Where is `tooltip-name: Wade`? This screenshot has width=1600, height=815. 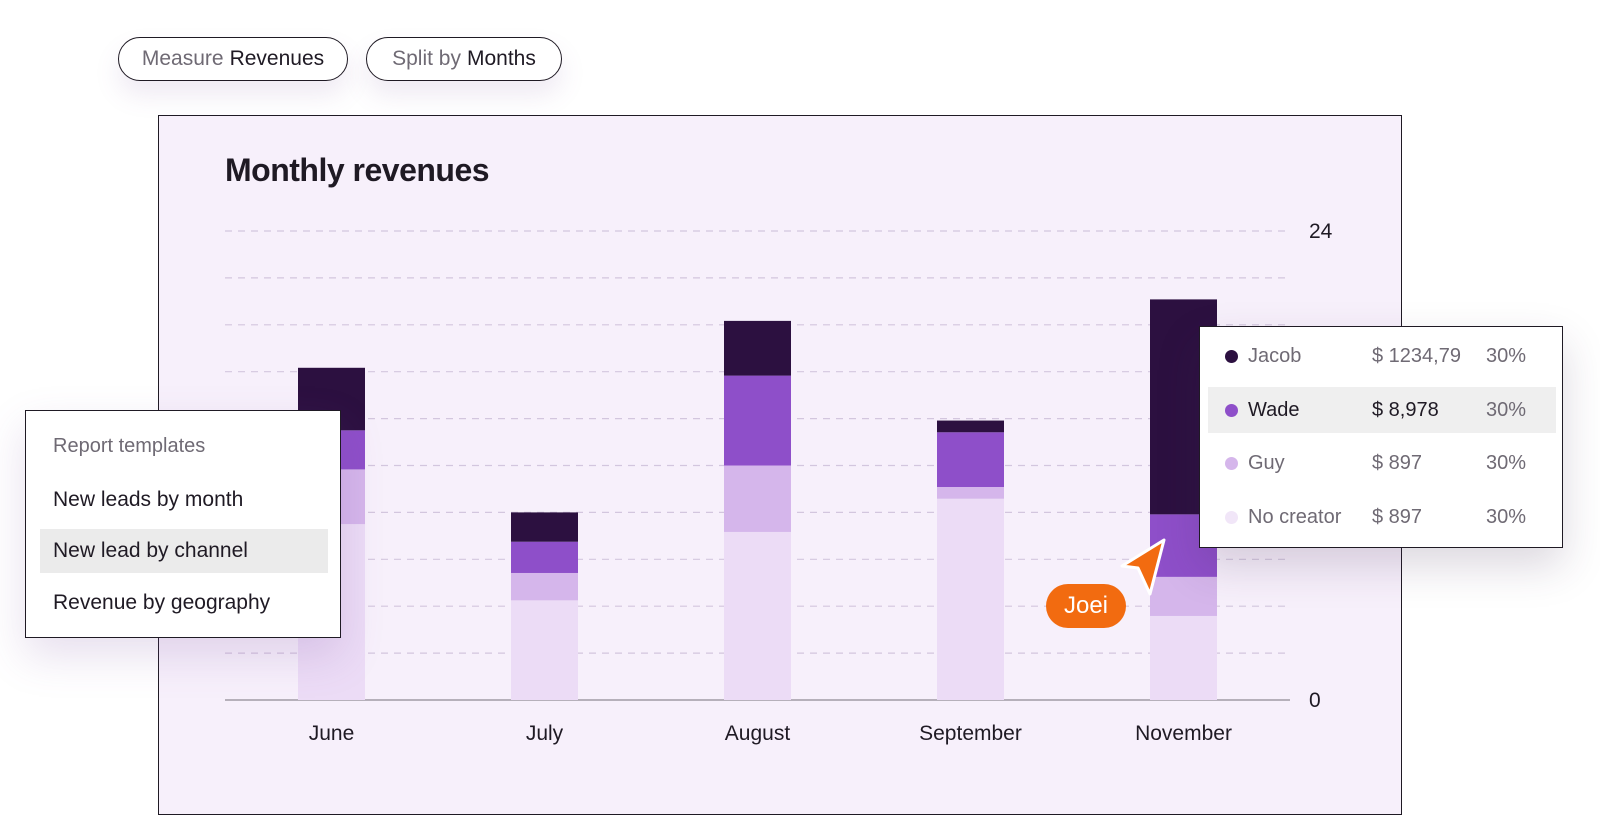
tooltip-name: Wade is located at coordinates (1274, 409).